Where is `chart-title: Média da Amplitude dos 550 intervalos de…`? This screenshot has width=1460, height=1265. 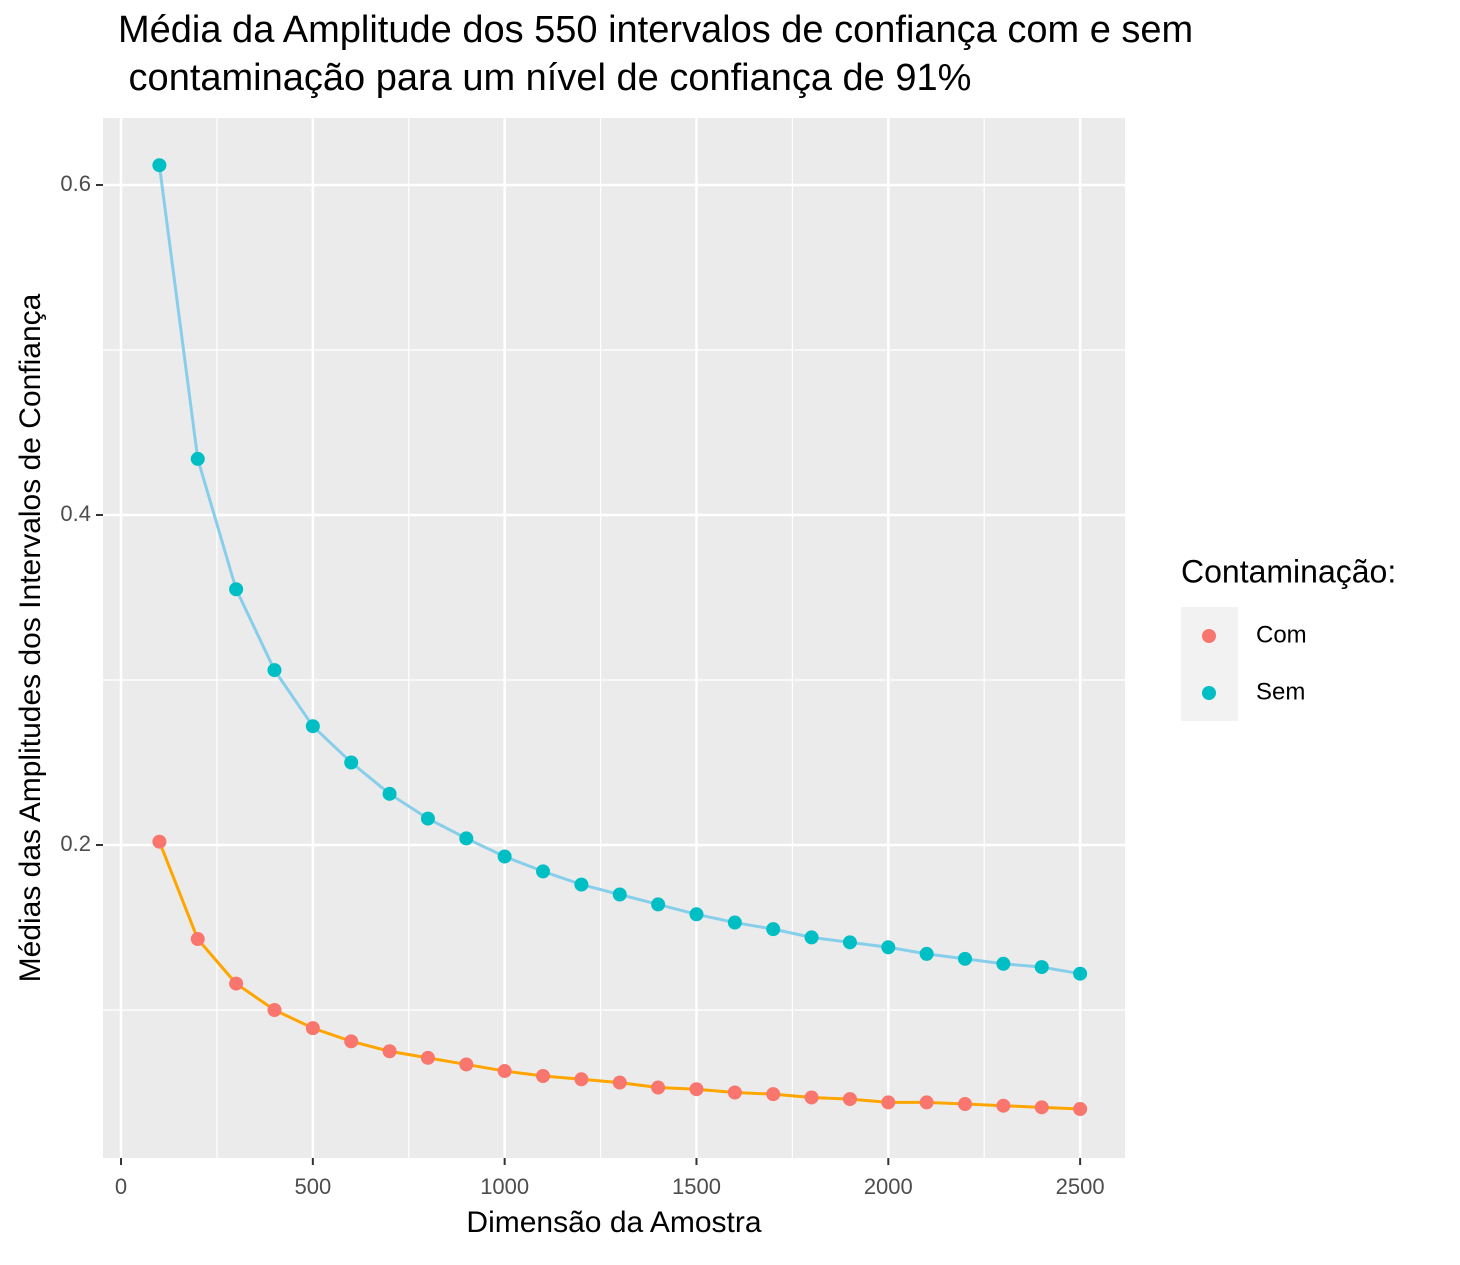
chart-title: Média da Amplitude dos 550 intervalos de… is located at coordinates (655, 30).